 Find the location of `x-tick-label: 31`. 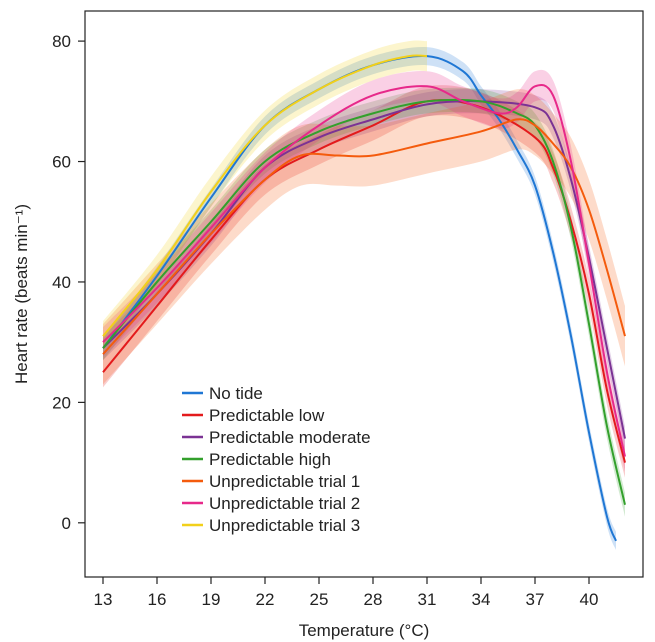

x-tick-label: 31 is located at coordinates (427, 599).